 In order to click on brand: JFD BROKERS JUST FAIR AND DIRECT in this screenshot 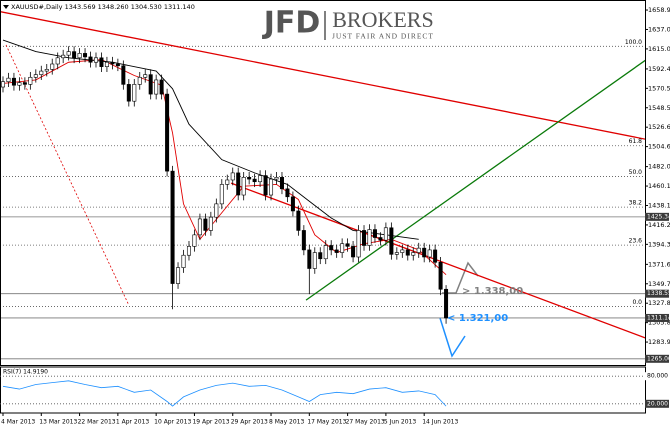, I will do `click(348, 23)`.